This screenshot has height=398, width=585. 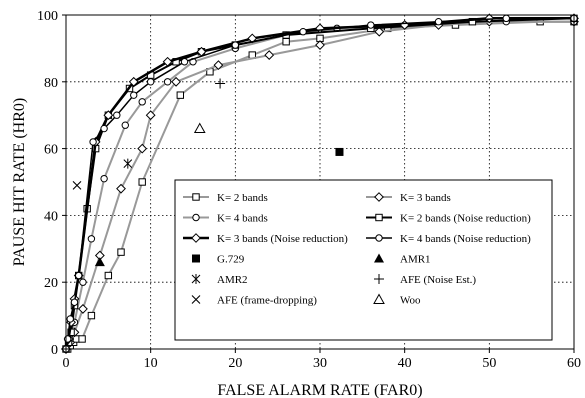 What do you see at coordinates (51, 83) in the screenshot?
I see `y-tick-label-80: 80` at bounding box center [51, 83].